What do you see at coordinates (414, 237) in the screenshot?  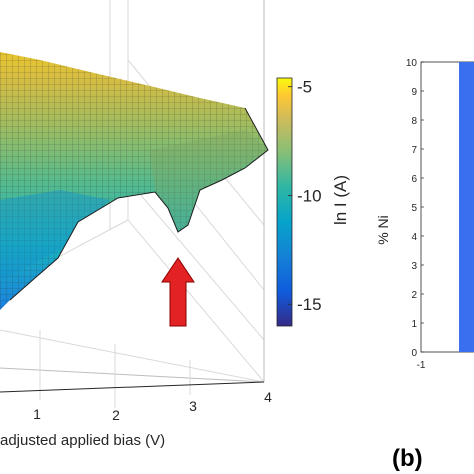 I see `ni-y-tick-label: 4` at bounding box center [414, 237].